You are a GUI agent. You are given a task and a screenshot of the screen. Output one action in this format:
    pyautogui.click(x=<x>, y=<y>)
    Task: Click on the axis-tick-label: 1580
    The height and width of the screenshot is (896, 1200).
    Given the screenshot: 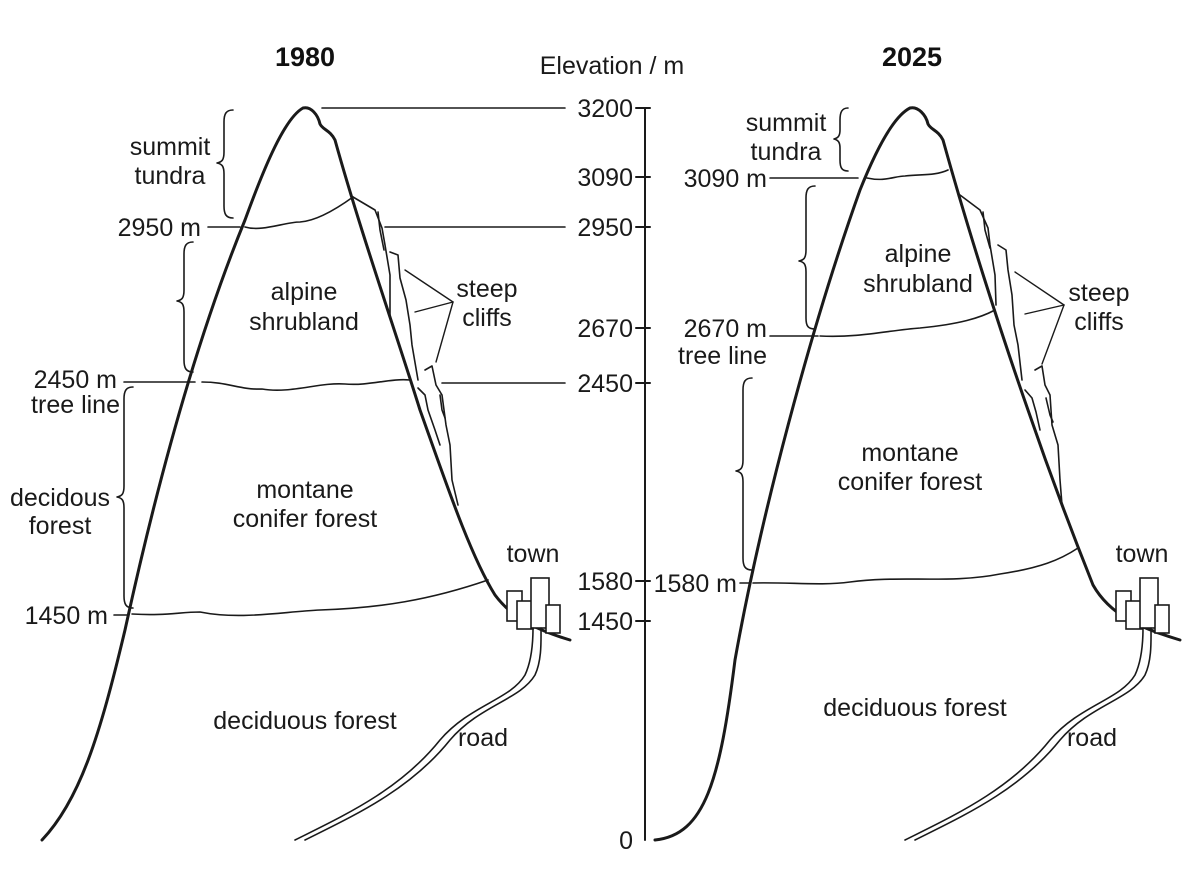 What is the action you would take?
    pyautogui.click(x=605, y=582)
    